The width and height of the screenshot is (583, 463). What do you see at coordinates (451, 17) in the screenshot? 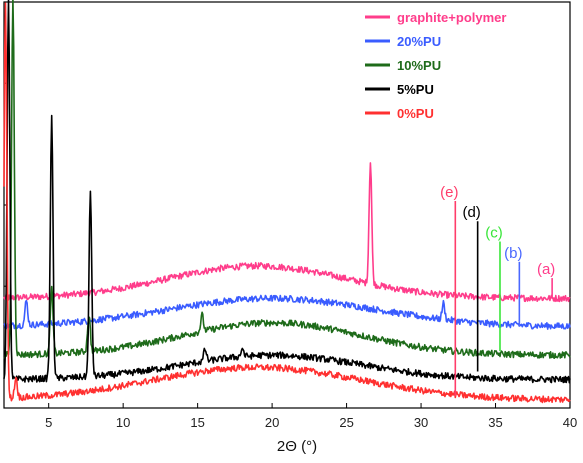
I see `legend-label-0: graphite+polymer` at bounding box center [451, 17].